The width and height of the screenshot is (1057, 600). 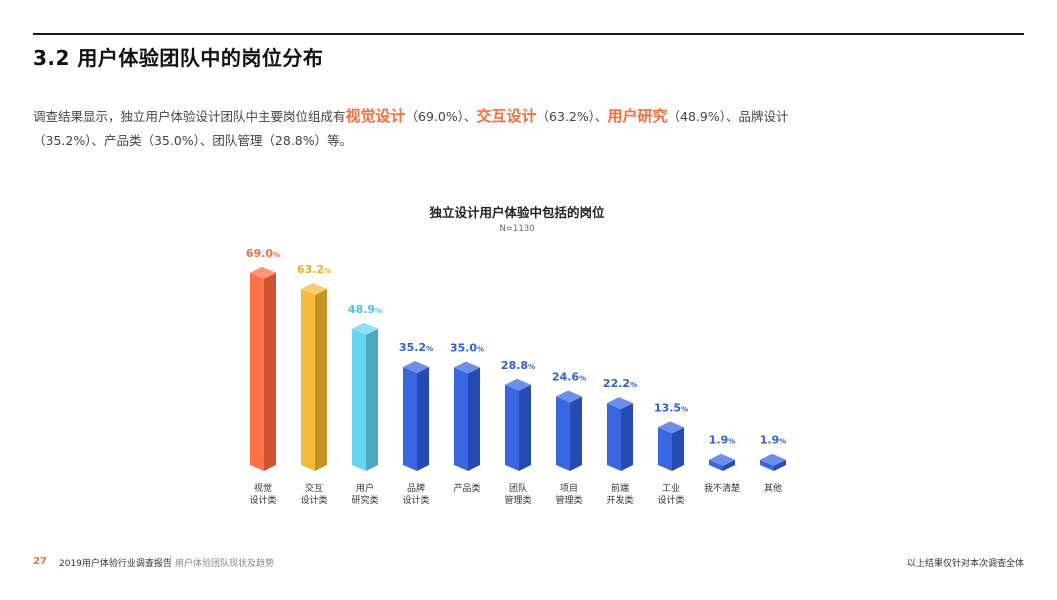 What do you see at coordinates (314, 488) in the screenshot?
I see `category-label: 交互` at bounding box center [314, 488].